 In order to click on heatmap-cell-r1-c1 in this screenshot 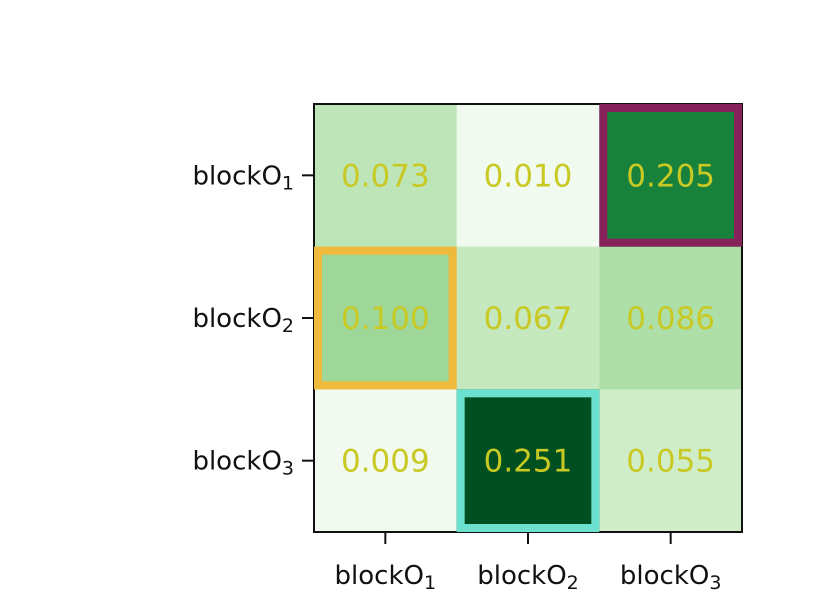, I will do `click(386, 176)`.